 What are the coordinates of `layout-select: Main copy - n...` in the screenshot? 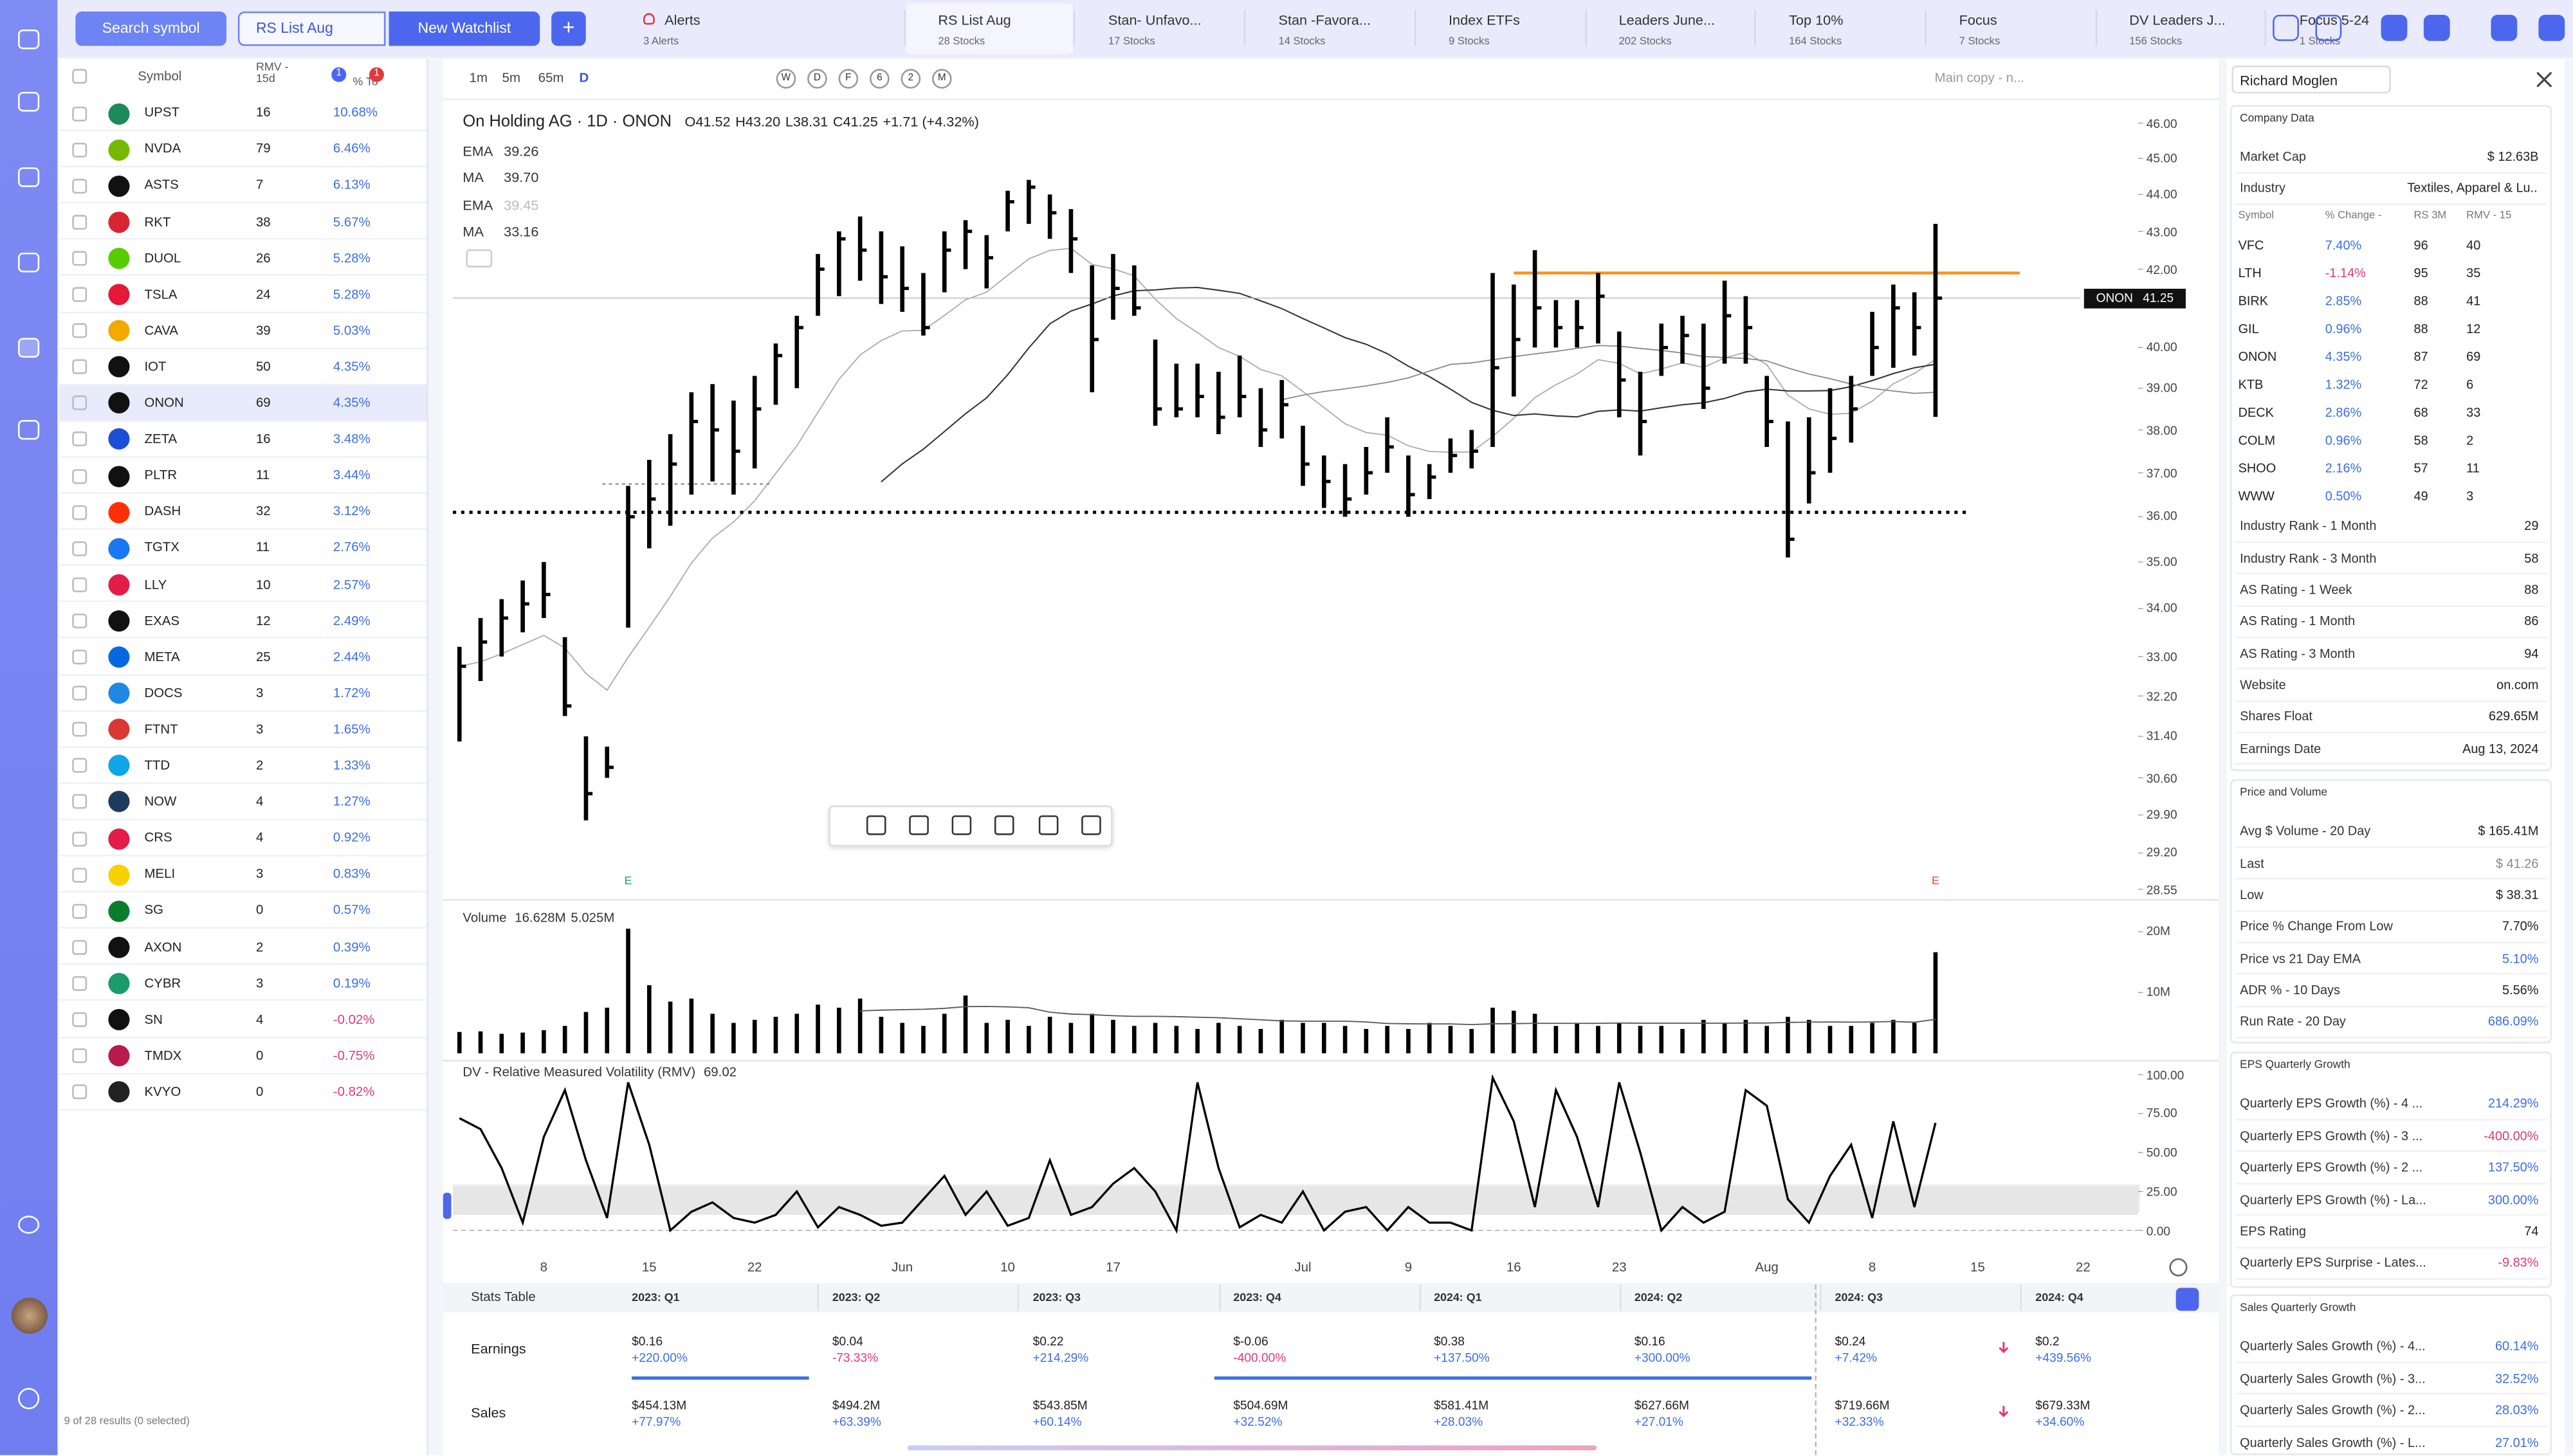 It's located at (1979, 78).